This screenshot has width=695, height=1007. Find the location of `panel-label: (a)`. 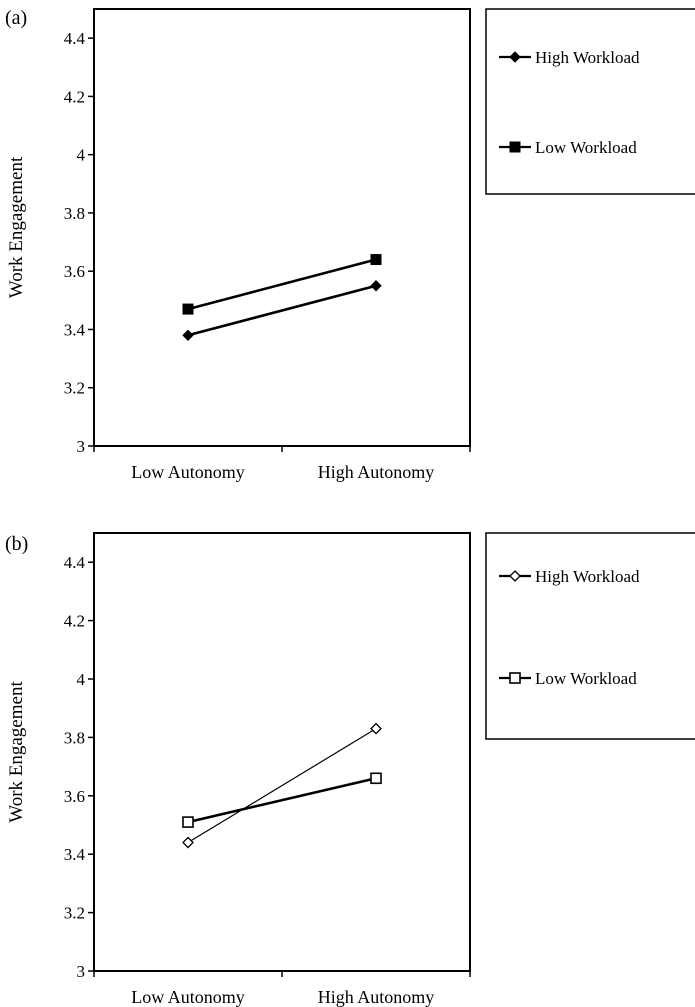

panel-label: (a) is located at coordinates (16, 18).